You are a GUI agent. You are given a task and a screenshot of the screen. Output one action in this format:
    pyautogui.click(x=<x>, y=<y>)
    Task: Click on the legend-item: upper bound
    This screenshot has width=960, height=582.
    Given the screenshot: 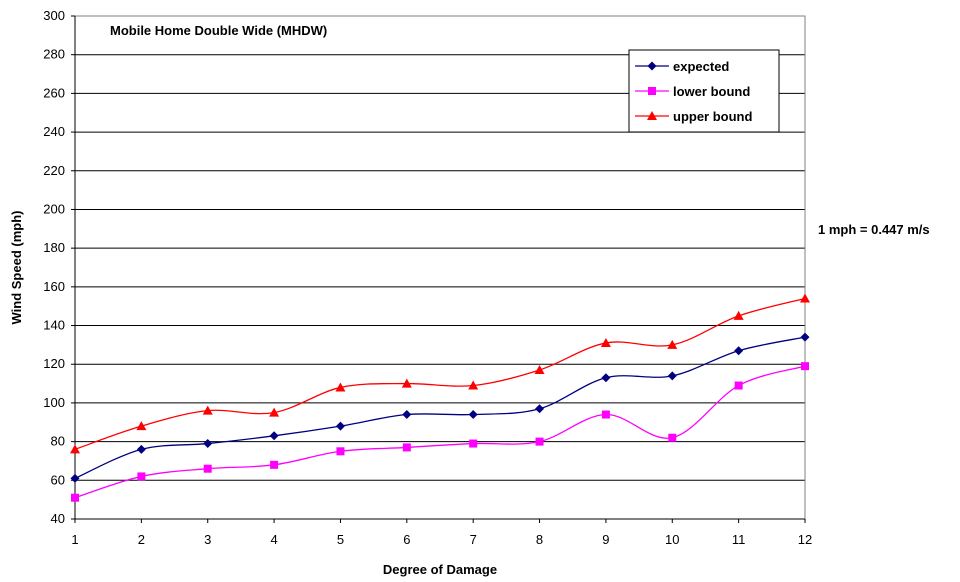 What is the action you would take?
    pyautogui.click(x=693, y=116)
    